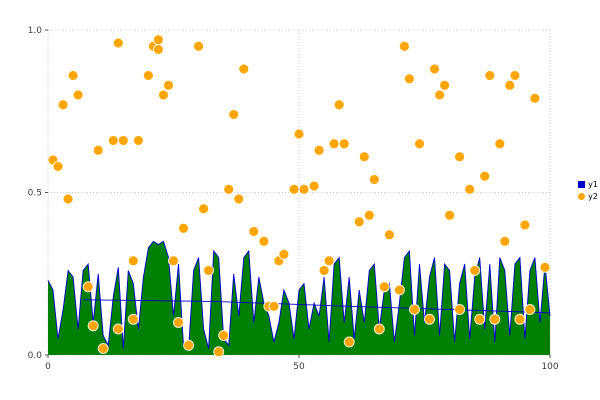  Describe the element at coordinates (593, 184) in the screenshot. I see `legend-label-y1: y1` at that location.